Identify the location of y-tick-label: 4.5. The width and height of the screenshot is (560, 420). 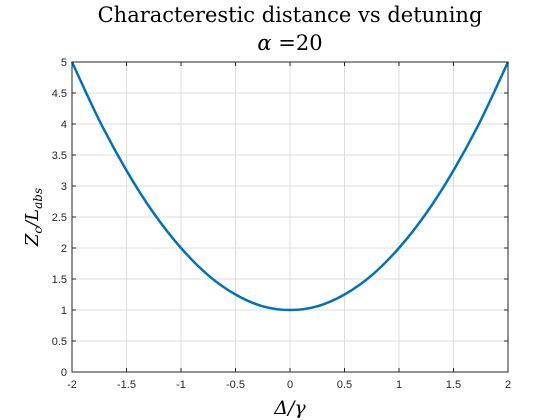
(59, 94).